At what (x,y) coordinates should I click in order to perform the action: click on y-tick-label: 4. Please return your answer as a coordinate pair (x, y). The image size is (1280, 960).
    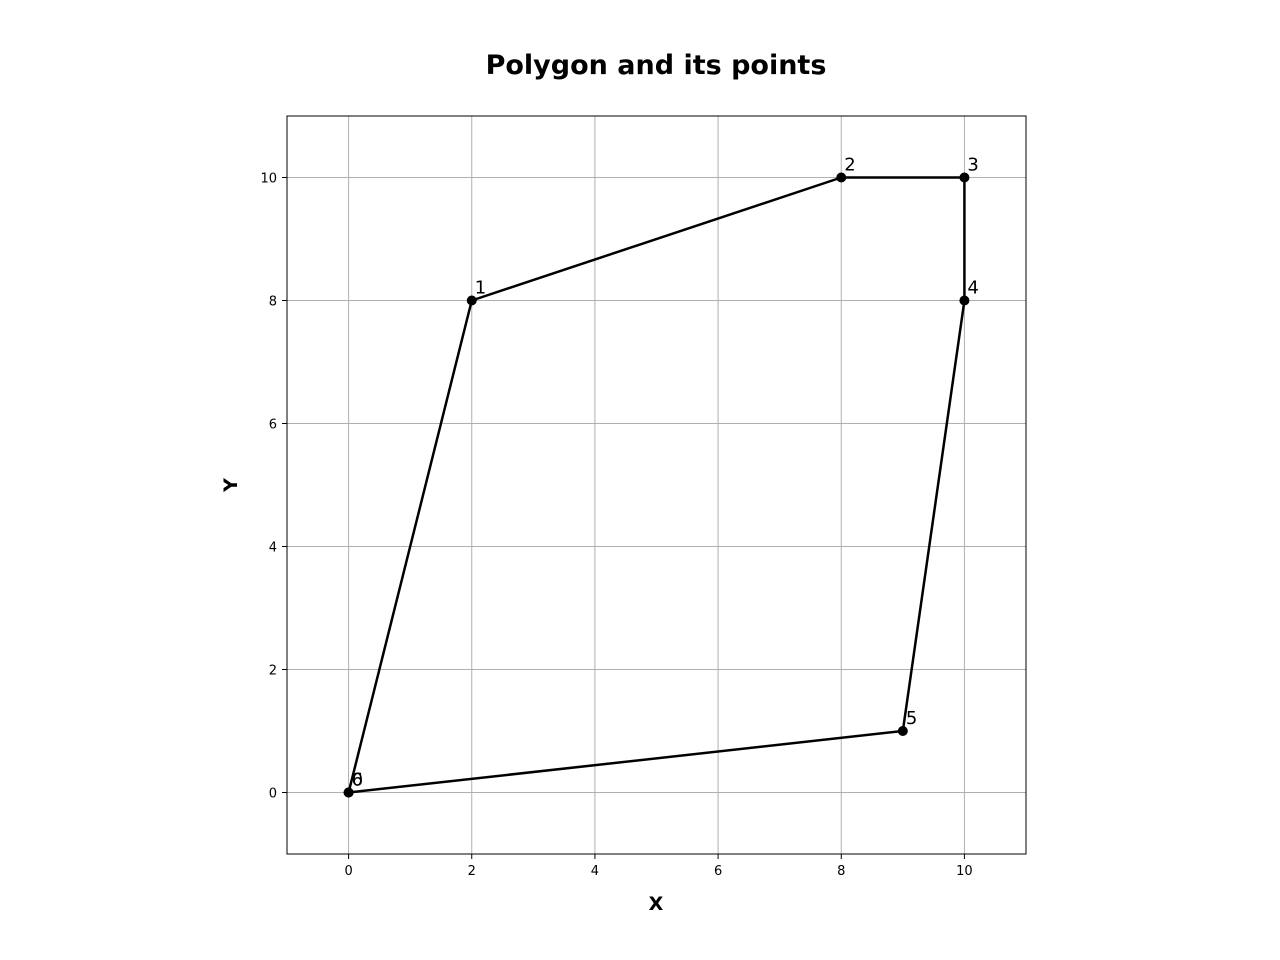
    Looking at the image, I should click on (273, 548).